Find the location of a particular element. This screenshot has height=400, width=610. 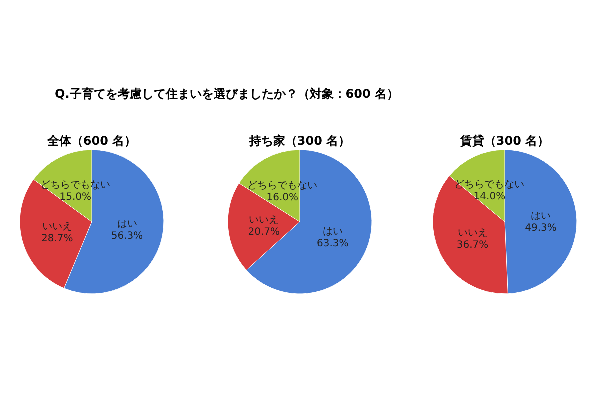

data-label: 28.7% is located at coordinates (57, 239).